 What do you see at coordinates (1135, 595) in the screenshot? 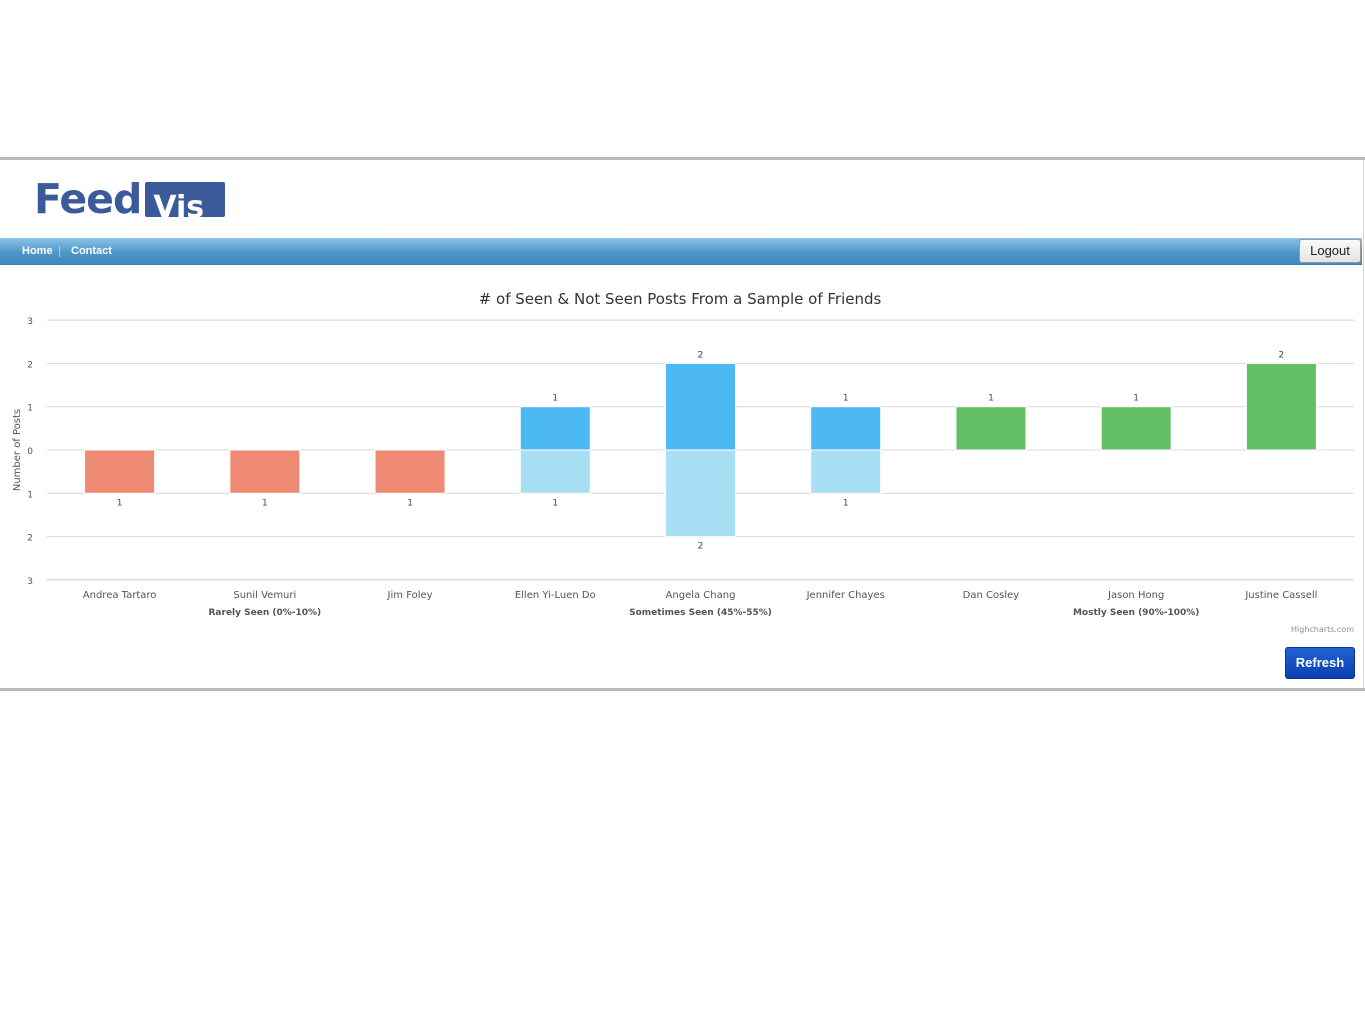
I see `x-category-label: Jason Hong` at bounding box center [1135, 595].